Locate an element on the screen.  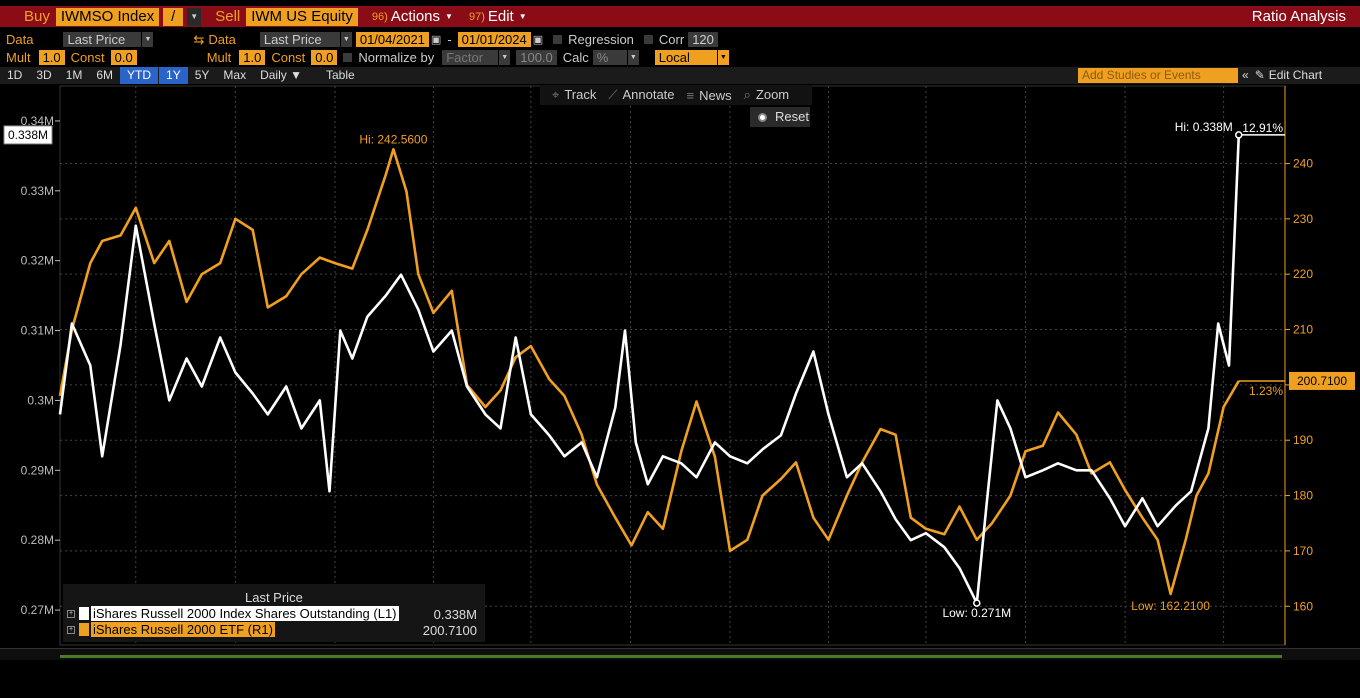
right-axis-tick-label: 170 is located at coordinates (1303, 551).